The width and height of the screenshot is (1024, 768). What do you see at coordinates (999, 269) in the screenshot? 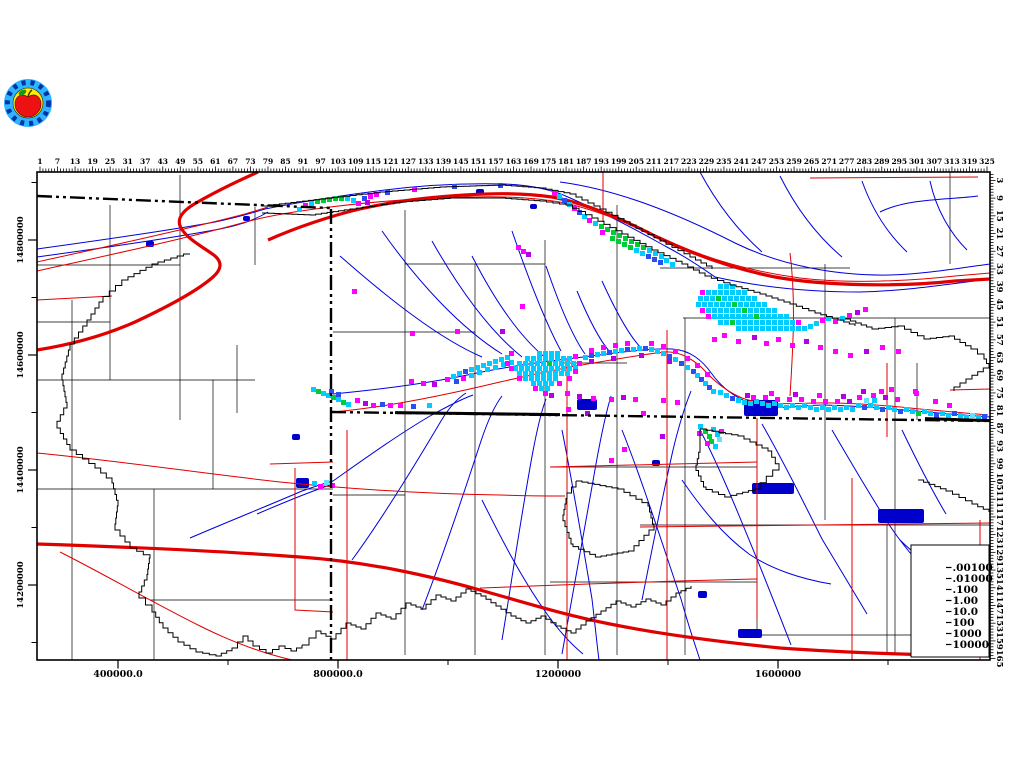
I see `row-tick-label: 33` at bounding box center [999, 269].